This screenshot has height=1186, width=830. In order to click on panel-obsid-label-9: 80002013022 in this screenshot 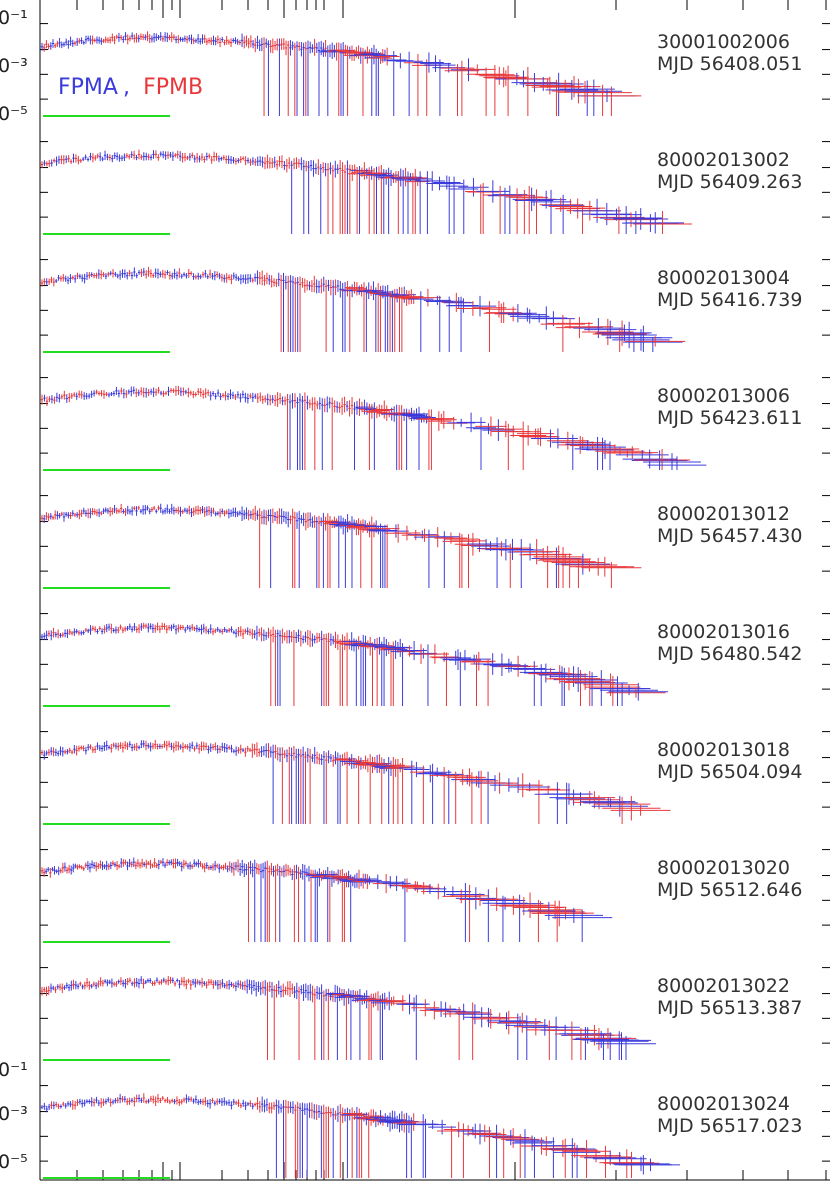, I will do `click(723, 986)`.